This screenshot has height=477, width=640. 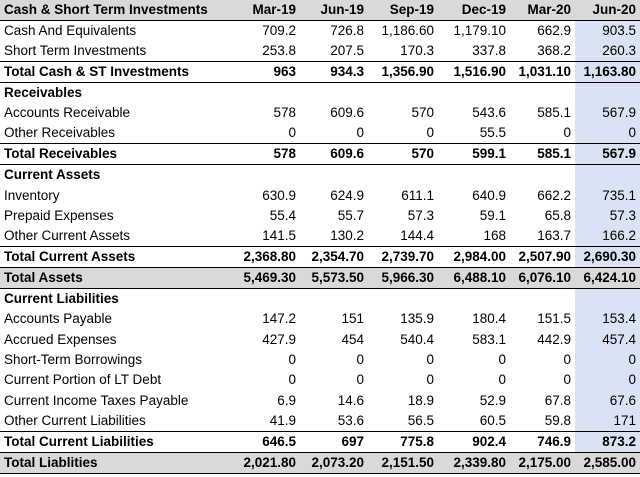 What do you see at coordinates (403, 72) in the screenshot?
I see `cell-value: 1,356.90` at bounding box center [403, 72].